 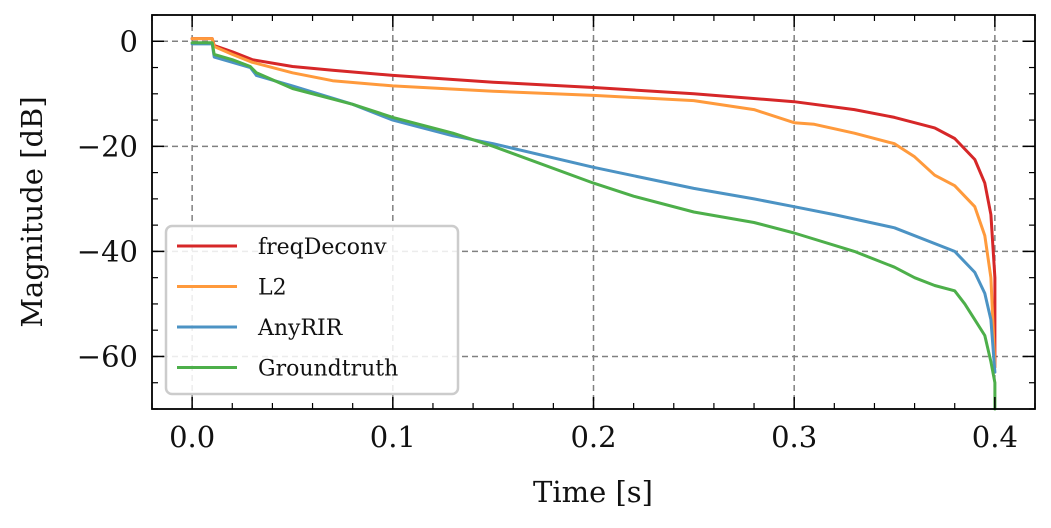 I want to click on legend-label-freqdeconv: freqDeconv, so click(x=322, y=247).